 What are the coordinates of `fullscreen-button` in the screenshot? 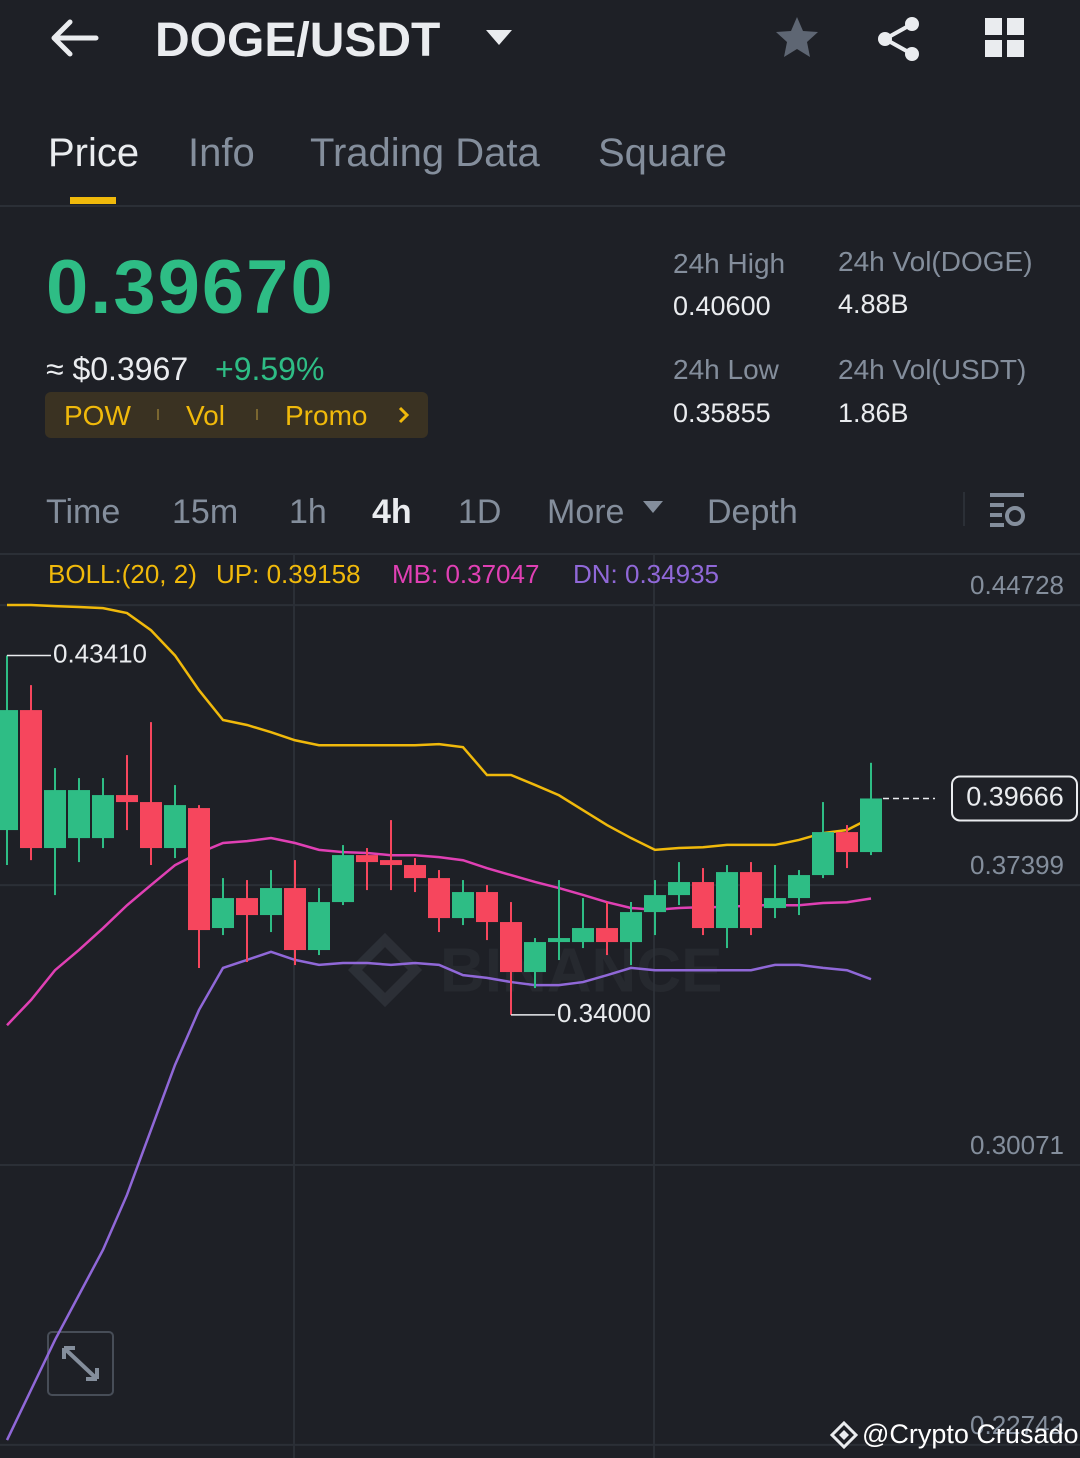 It's located at (80, 1363).